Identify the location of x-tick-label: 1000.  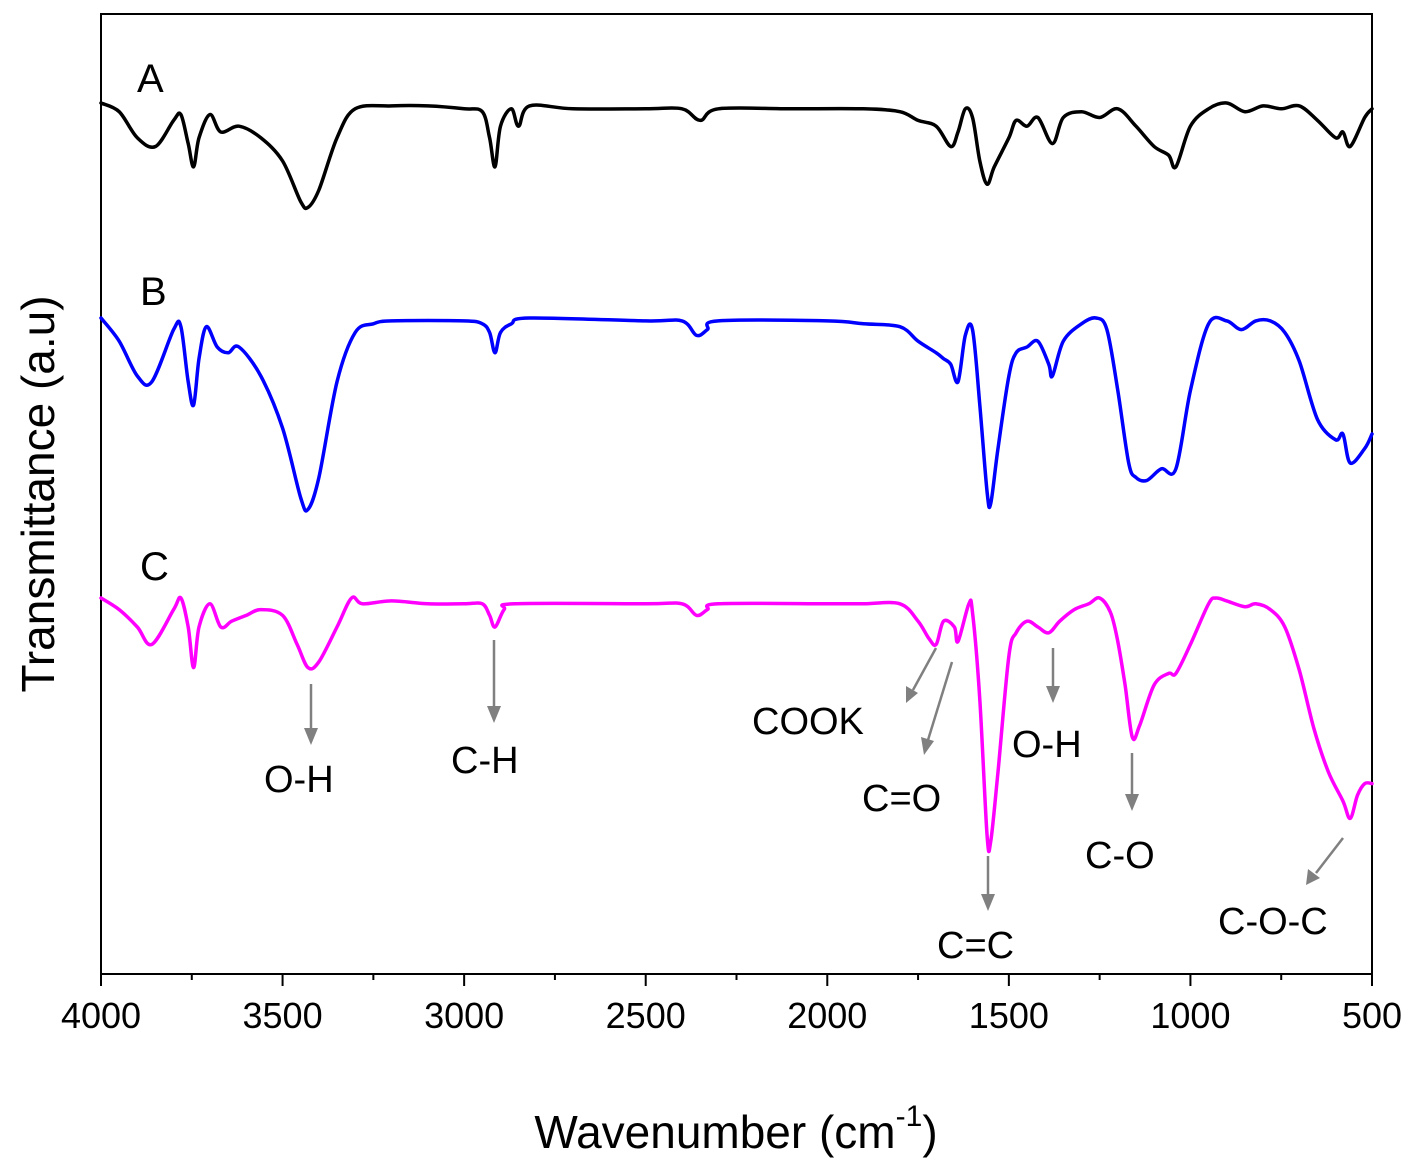
(1190, 1015).